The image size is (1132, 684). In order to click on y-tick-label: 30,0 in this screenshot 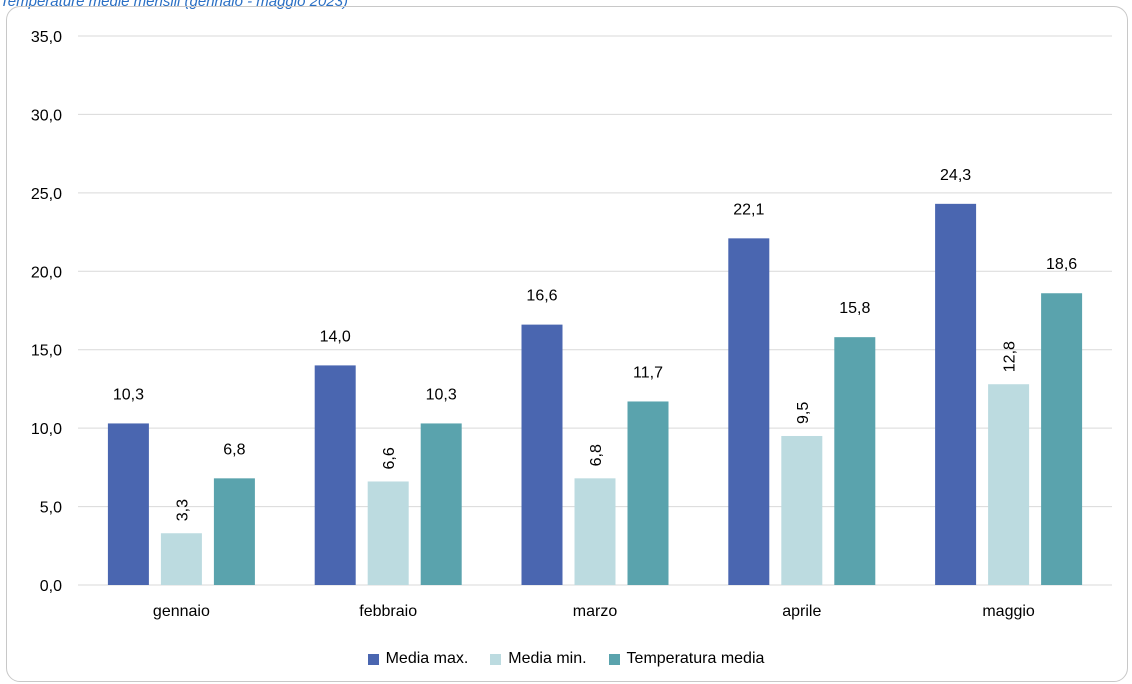, I will do `click(46, 115)`.